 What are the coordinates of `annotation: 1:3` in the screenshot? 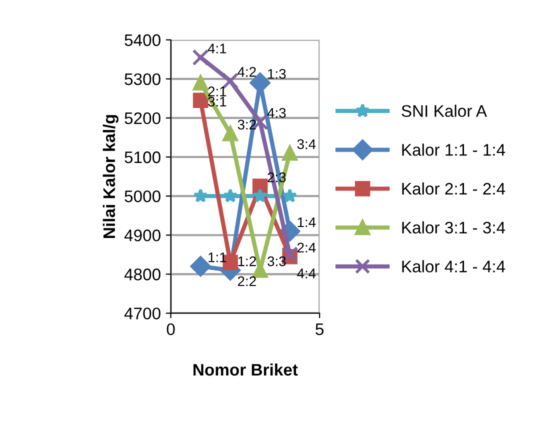 It's located at (277, 73).